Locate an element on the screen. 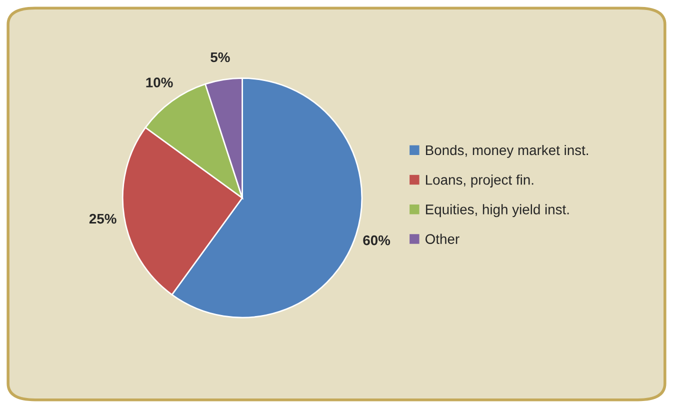 The height and width of the screenshot is (408, 673). data-label: 25% is located at coordinates (102, 219).